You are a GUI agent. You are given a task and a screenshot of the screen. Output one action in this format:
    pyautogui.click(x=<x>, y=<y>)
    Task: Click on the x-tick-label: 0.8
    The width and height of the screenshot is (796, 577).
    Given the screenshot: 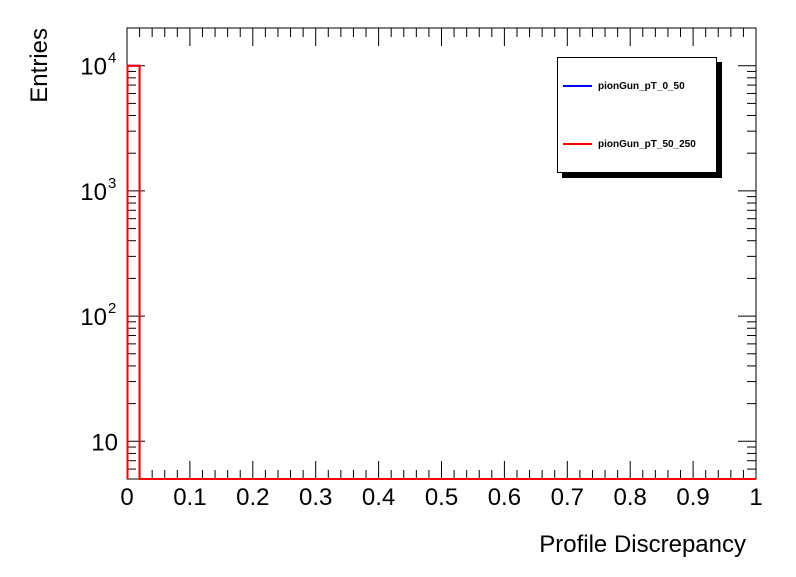 What is the action you would take?
    pyautogui.click(x=630, y=497)
    